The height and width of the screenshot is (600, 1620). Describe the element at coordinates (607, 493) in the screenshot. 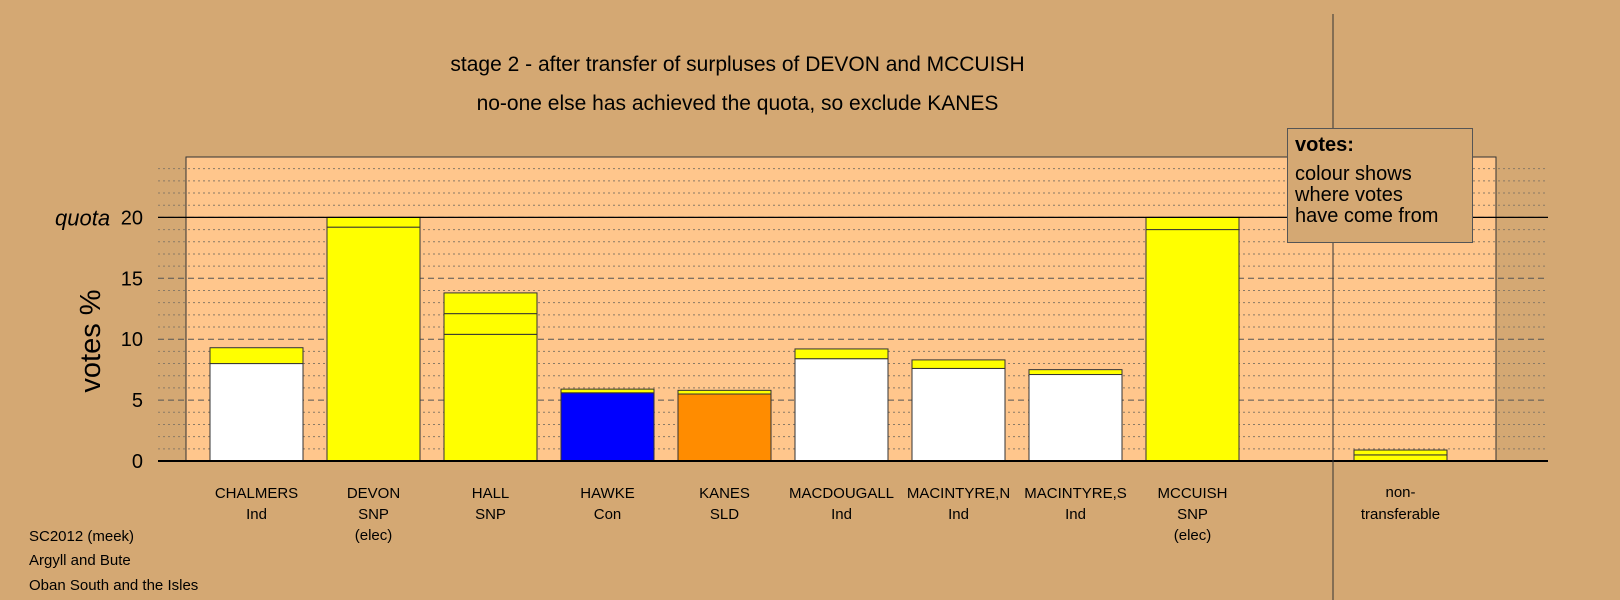

I see `candidate-name-label: HAWKE` at that location.